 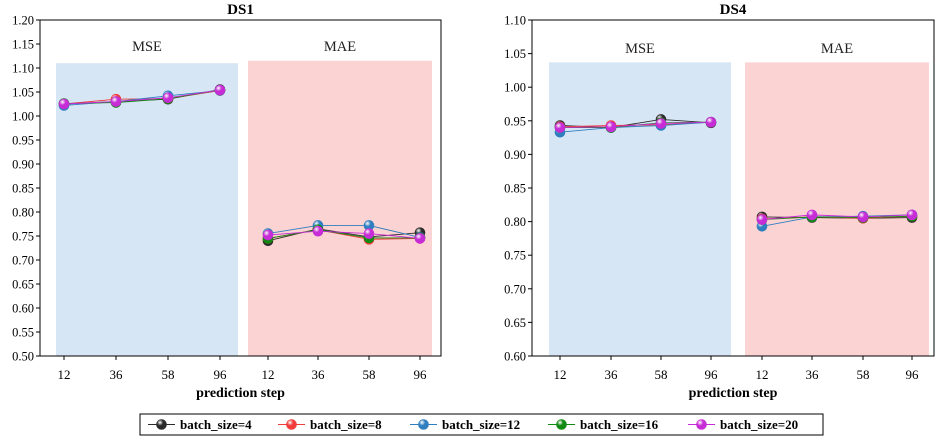 What do you see at coordinates (759, 424) in the screenshot?
I see `legend-item-label: batch_size=20` at bounding box center [759, 424].